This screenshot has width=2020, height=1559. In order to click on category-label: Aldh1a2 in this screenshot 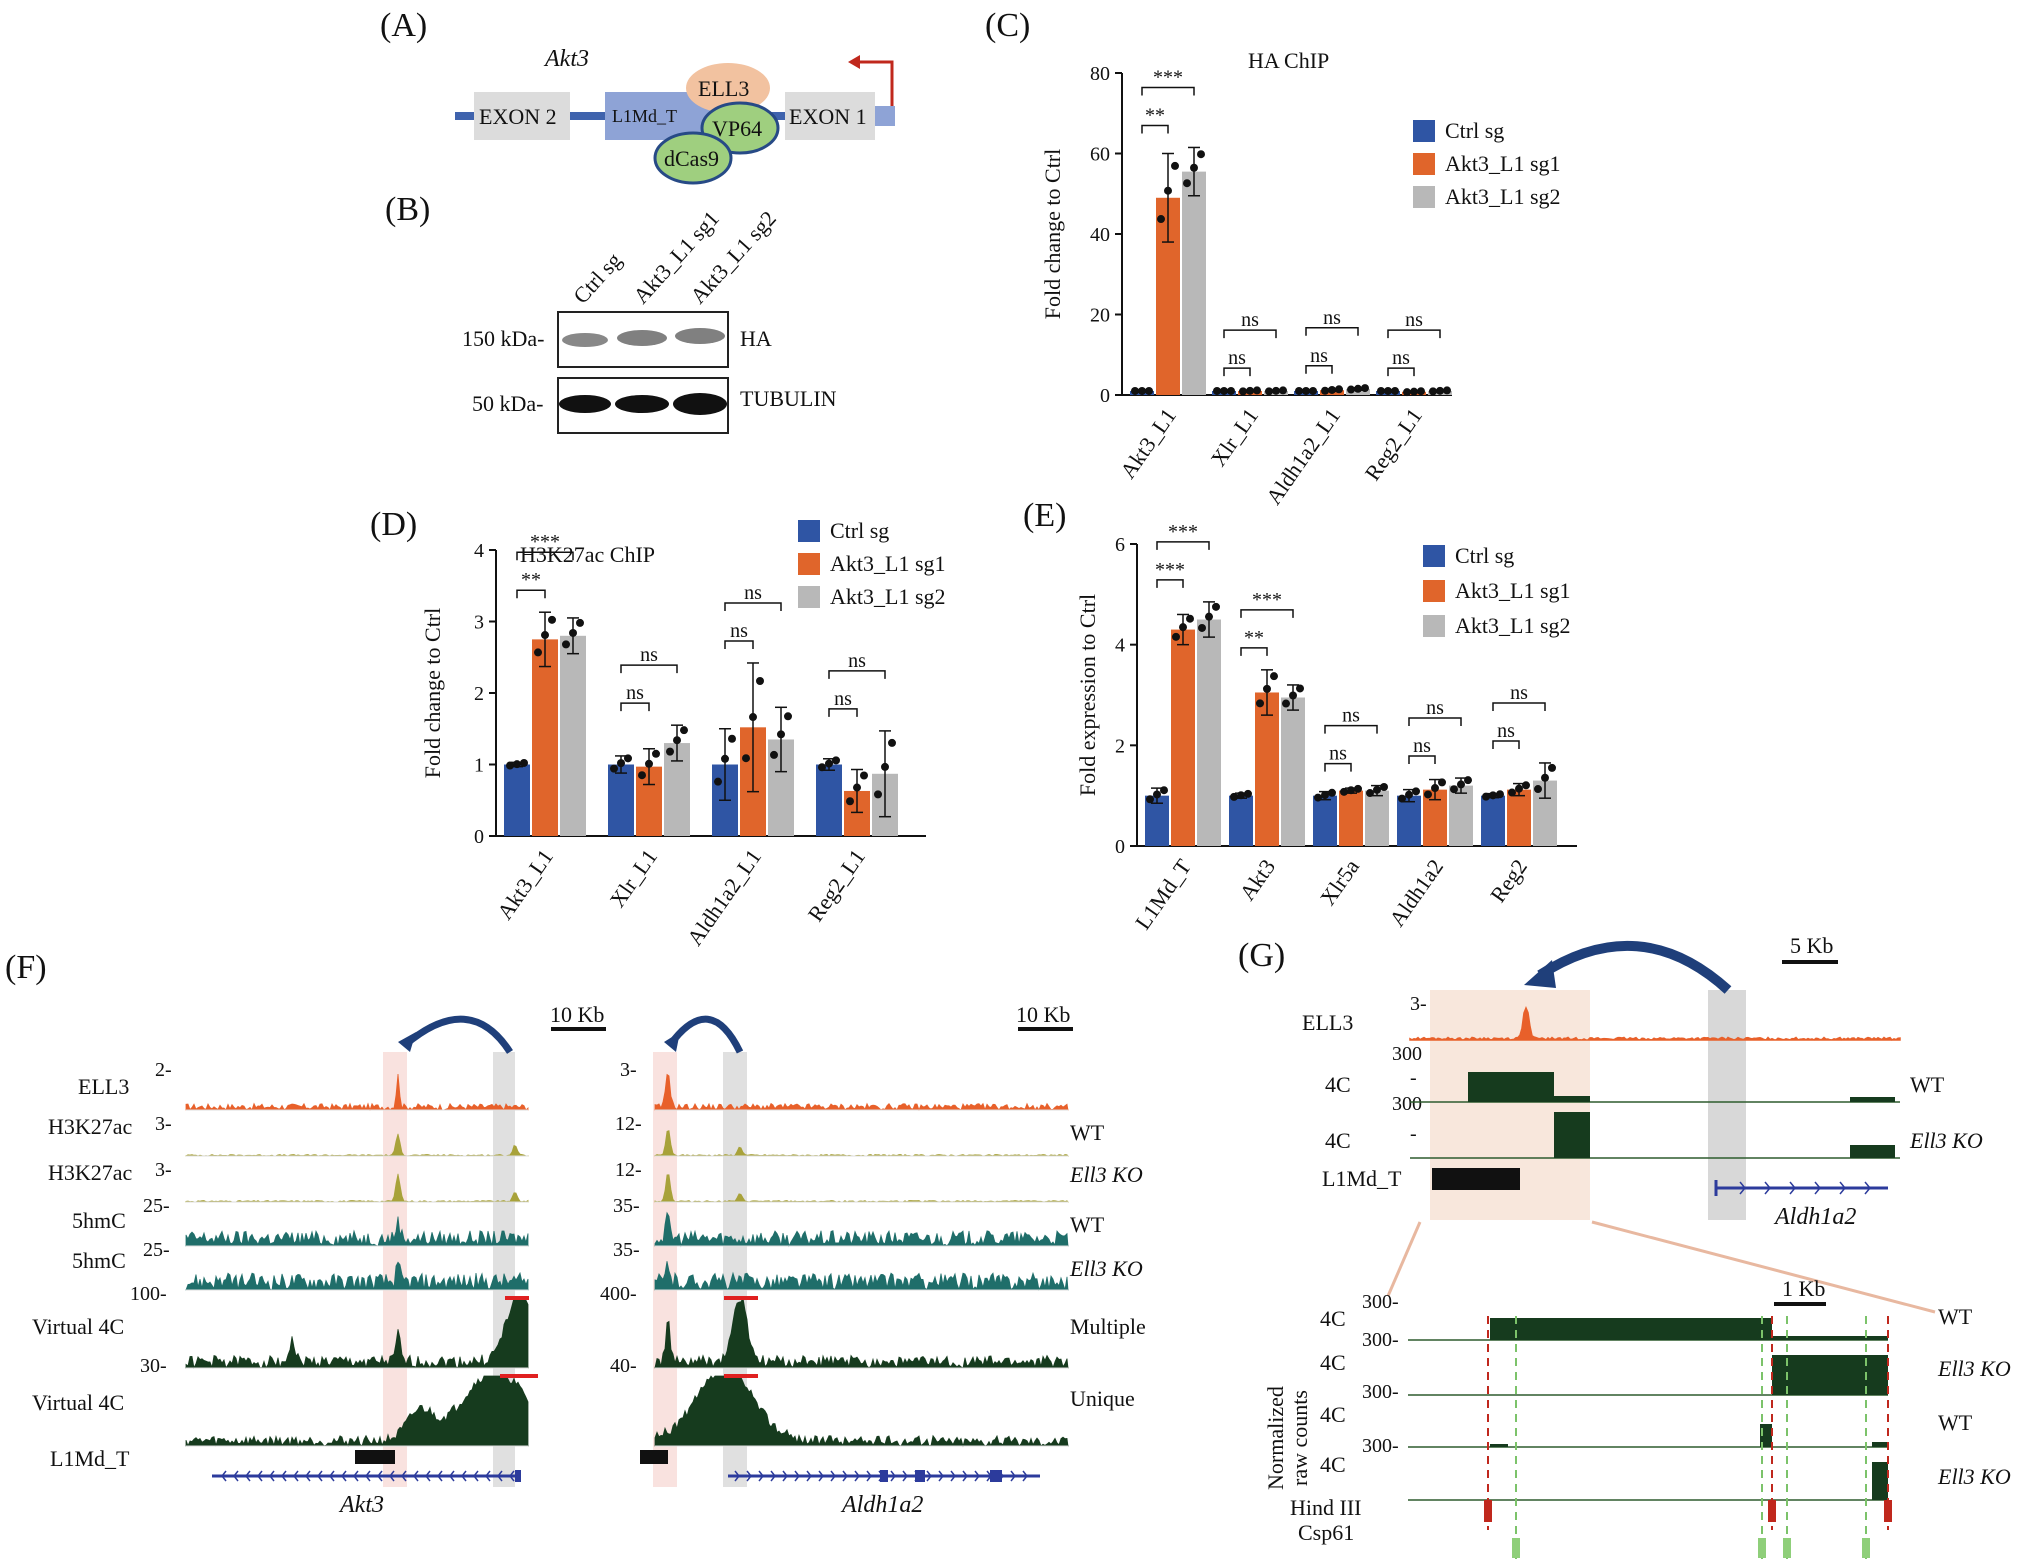, I will do `click(1416, 893)`.